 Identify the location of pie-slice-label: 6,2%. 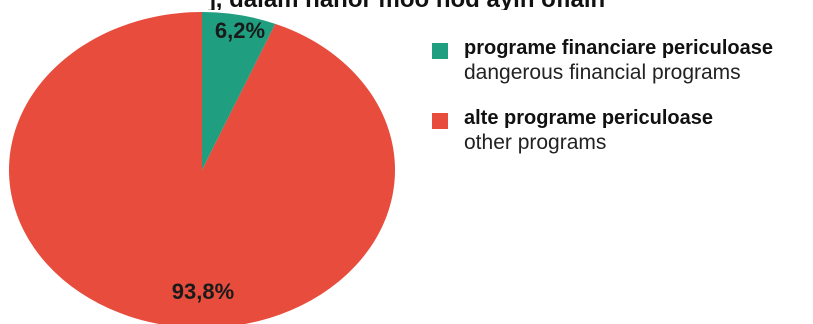
(240, 30).